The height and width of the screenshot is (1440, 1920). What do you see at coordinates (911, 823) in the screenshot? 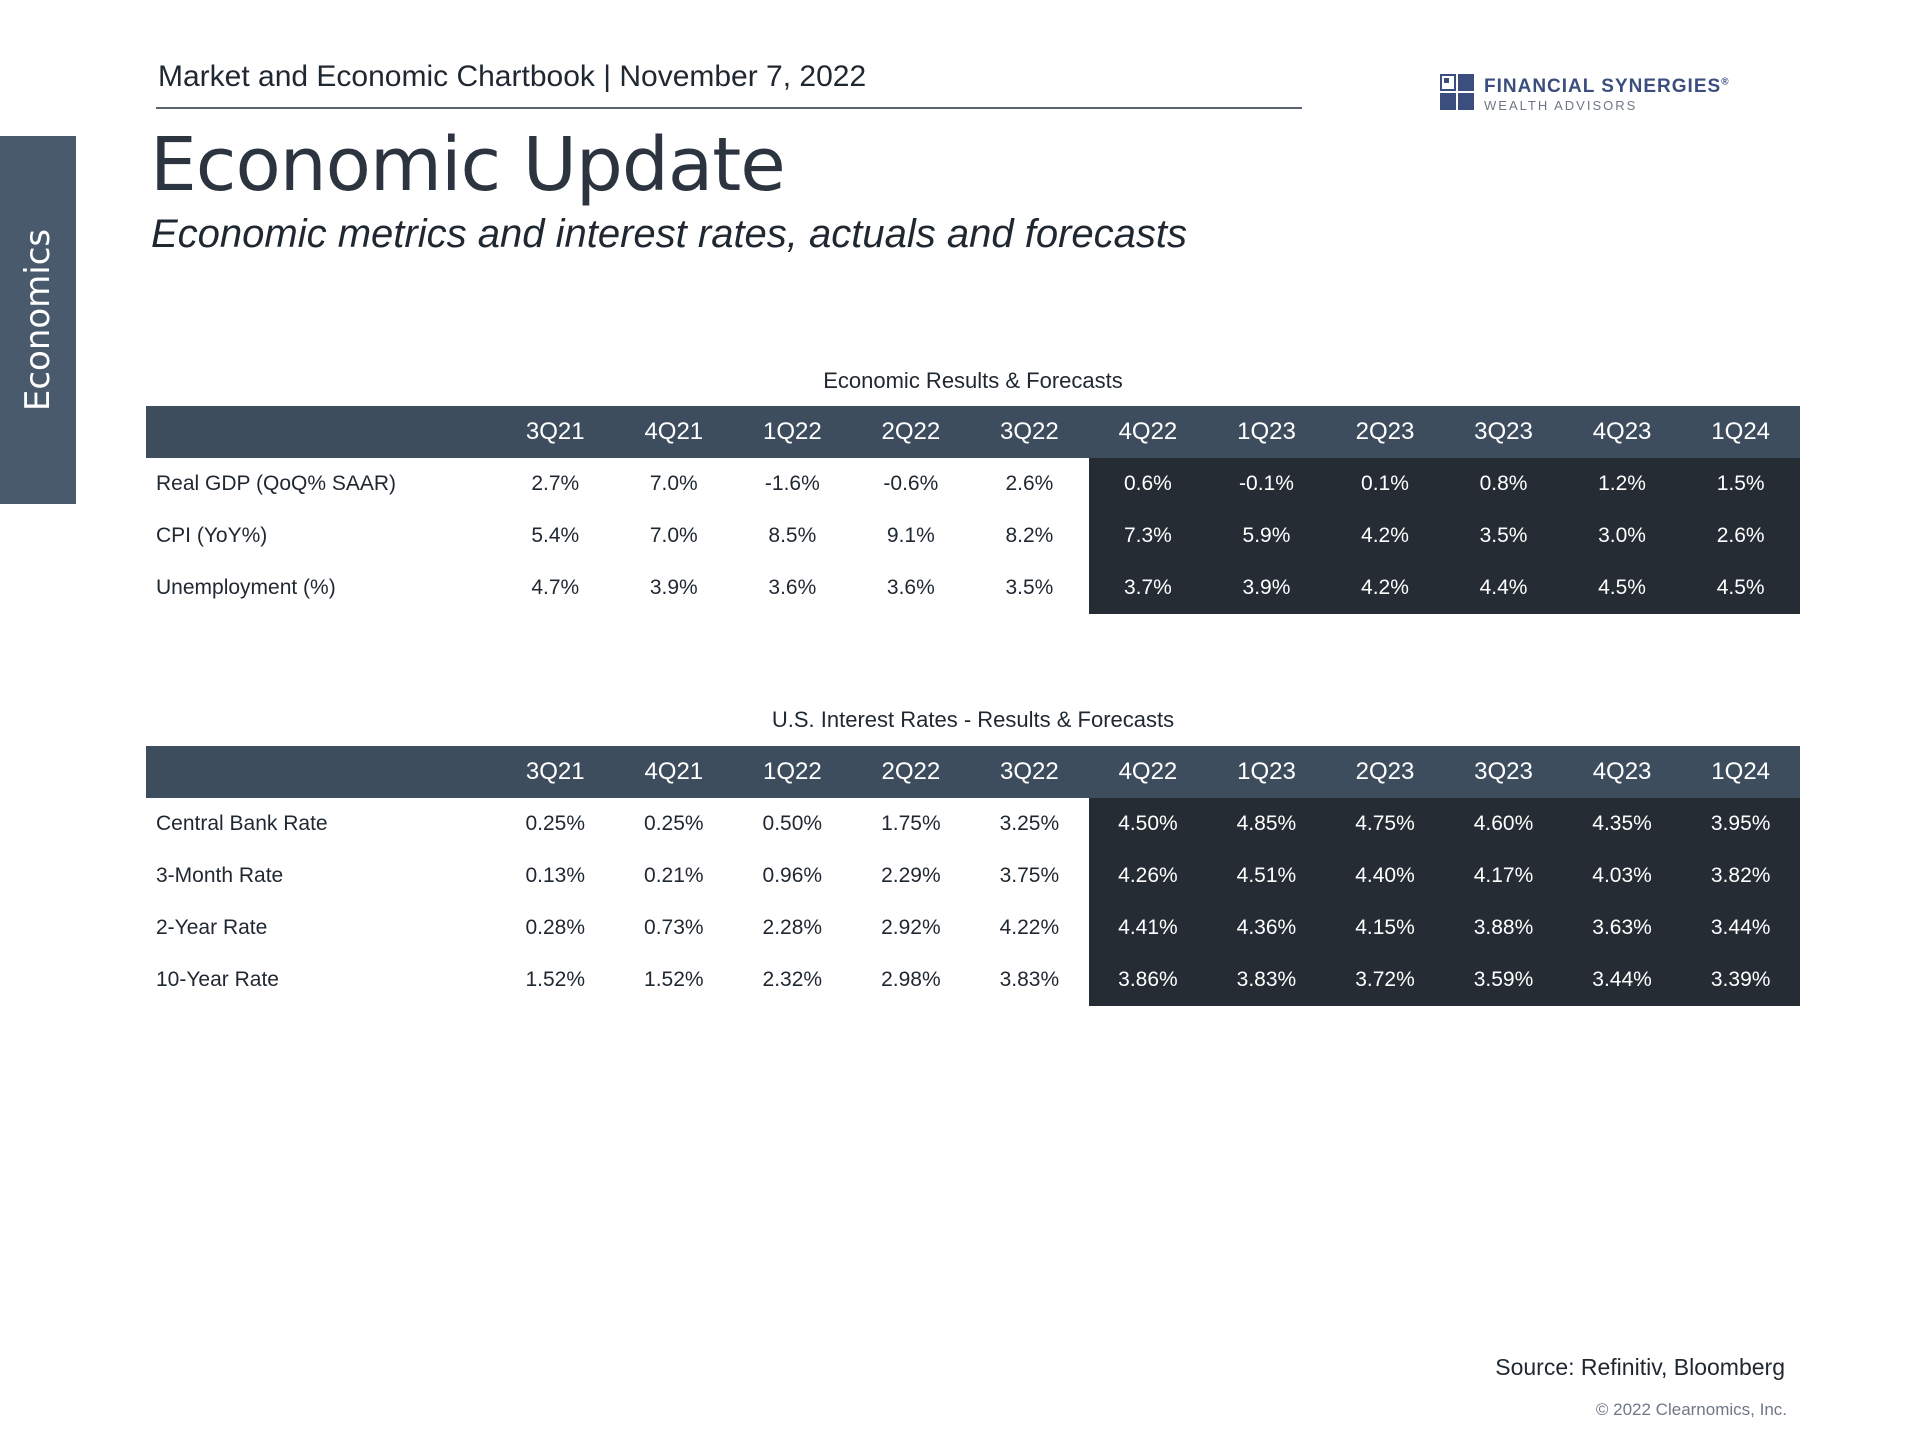
I see `actual-cell: 1.75%` at bounding box center [911, 823].